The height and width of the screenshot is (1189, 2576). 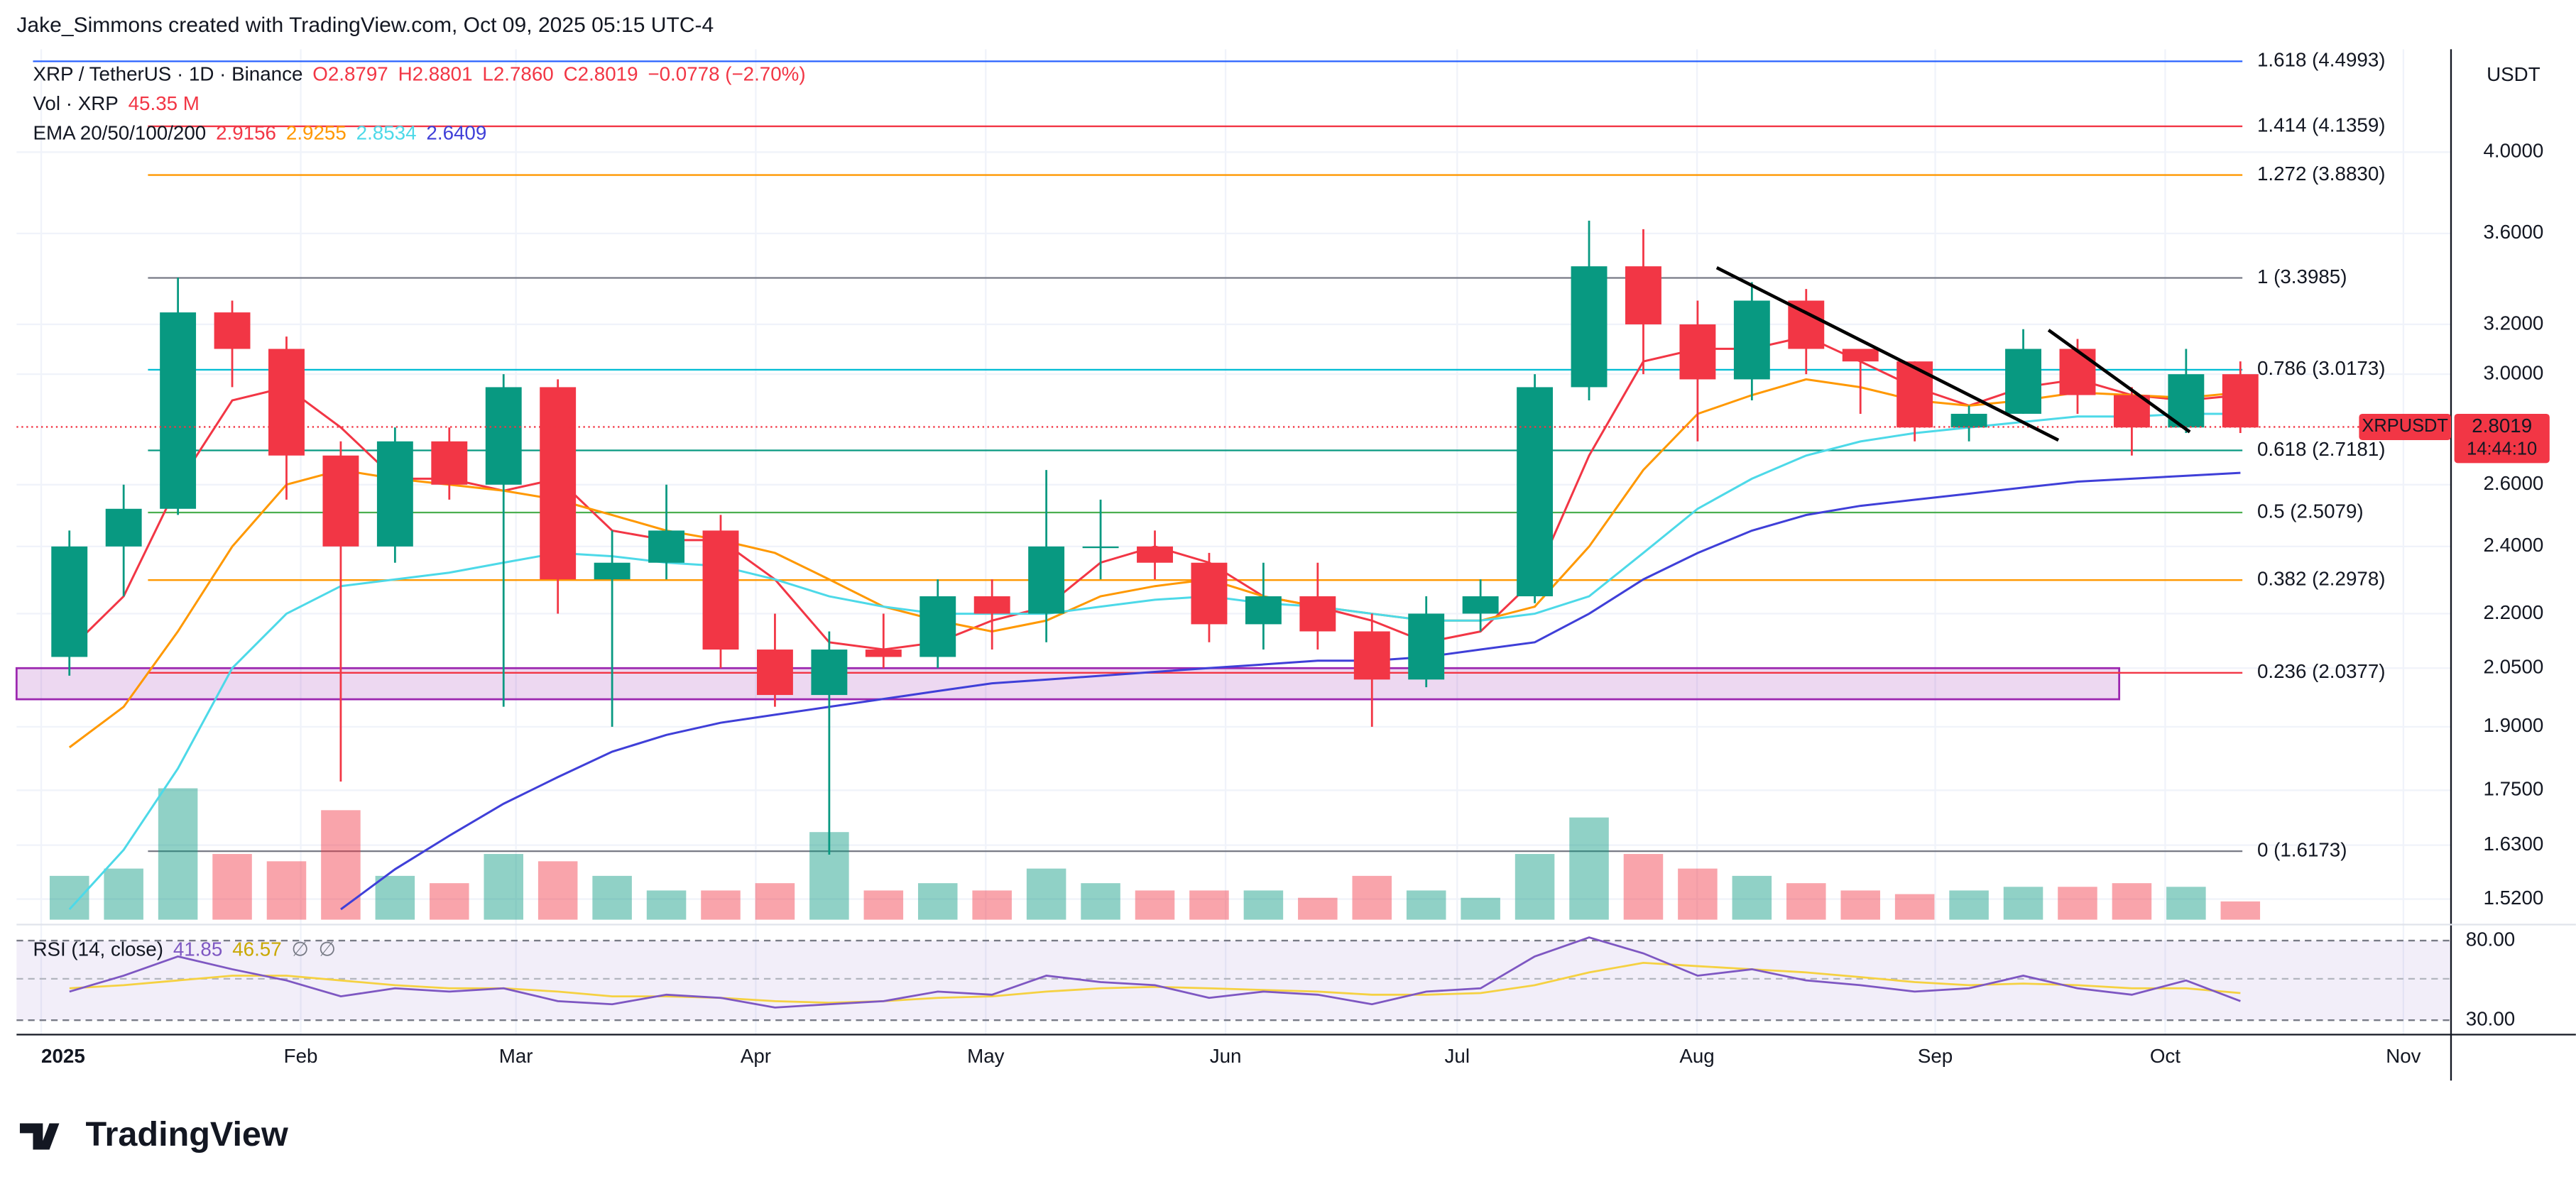 I want to click on low: L2.7860, so click(x=517, y=74).